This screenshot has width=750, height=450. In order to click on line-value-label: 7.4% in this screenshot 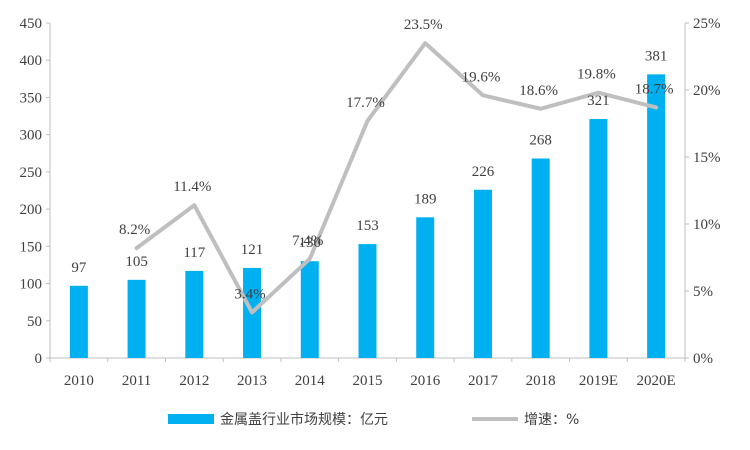, I will do `click(307, 241)`.